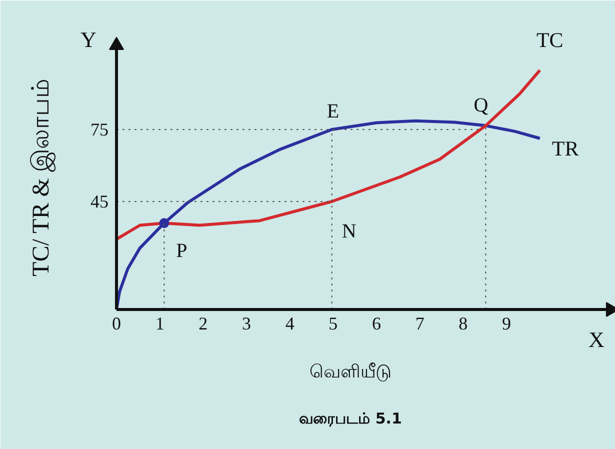 The width and height of the screenshot is (615, 449). What do you see at coordinates (565, 148) in the screenshot?
I see `series-label: TR` at bounding box center [565, 148].